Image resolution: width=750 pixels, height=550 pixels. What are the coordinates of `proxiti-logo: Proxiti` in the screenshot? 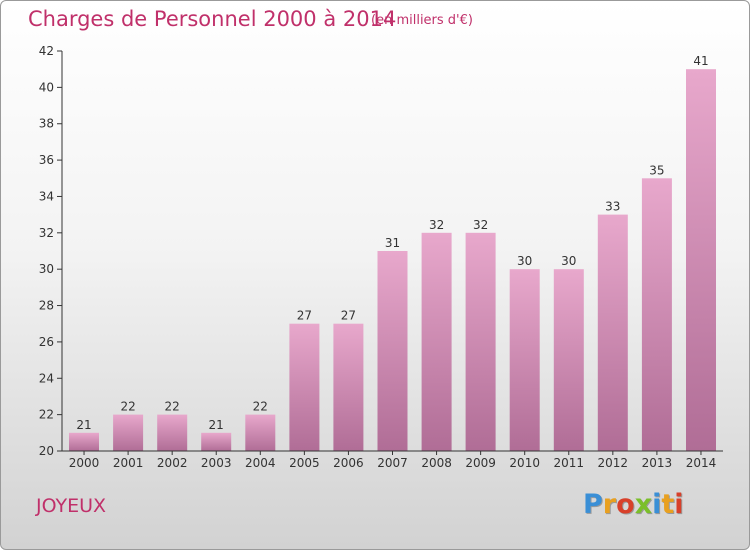 It's located at (633, 504).